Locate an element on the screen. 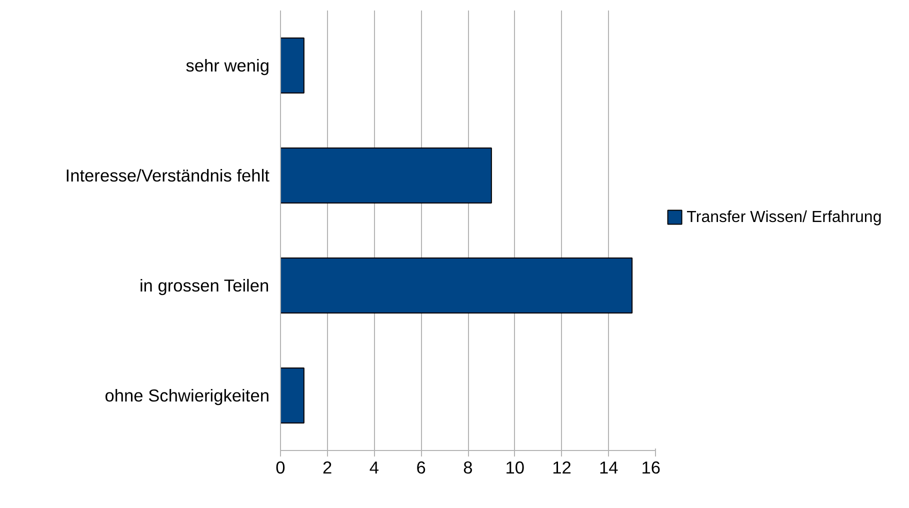 The image size is (909, 508). x-tick-label: 10 is located at coordinates (515, 468).